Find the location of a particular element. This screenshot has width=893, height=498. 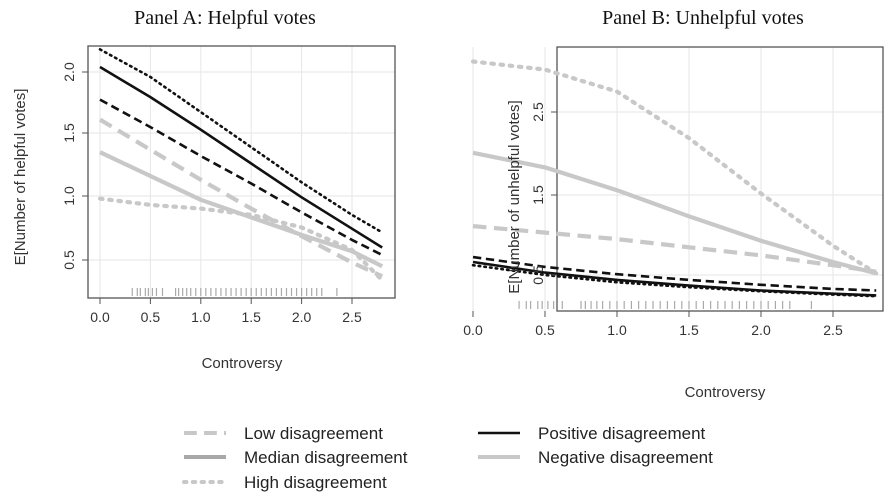

legend-label: Low disagreement is located at coordinates (313, 433).